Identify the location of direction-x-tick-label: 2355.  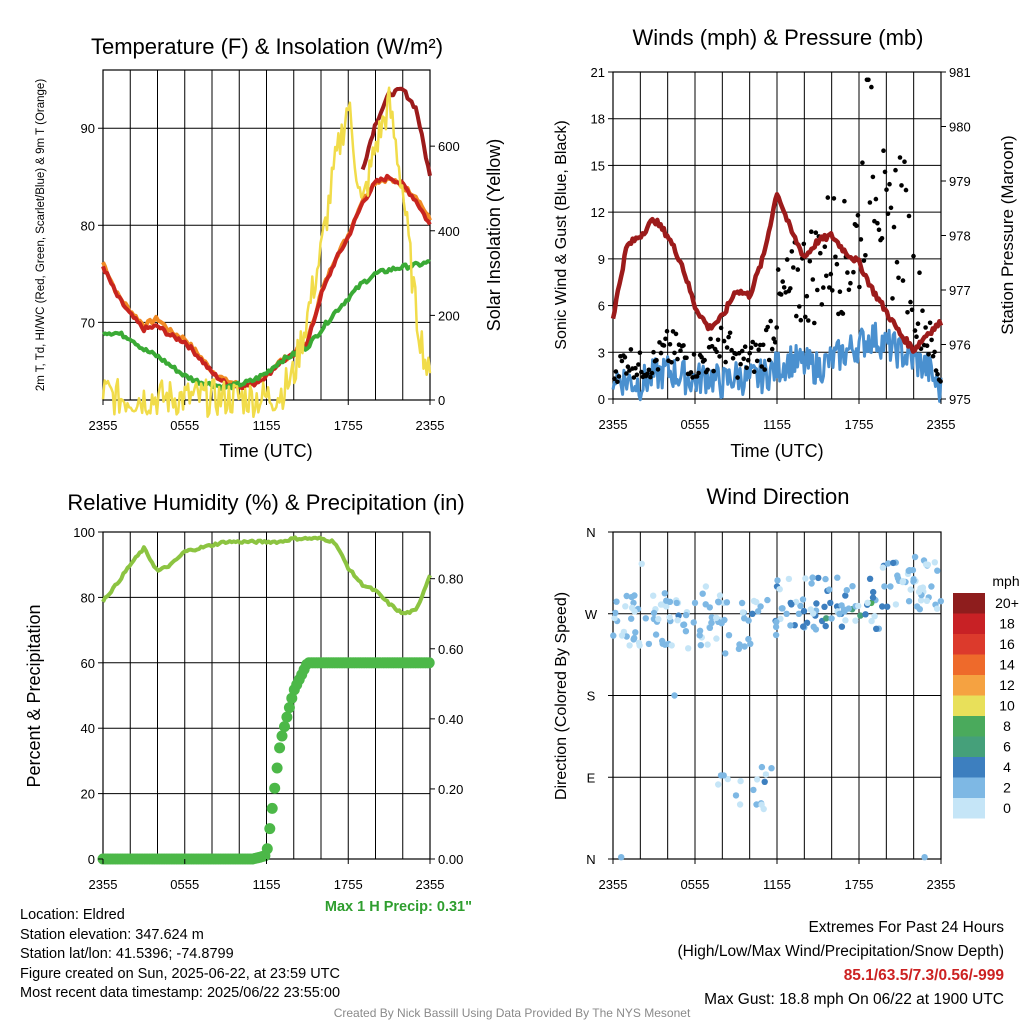
(613, 884).